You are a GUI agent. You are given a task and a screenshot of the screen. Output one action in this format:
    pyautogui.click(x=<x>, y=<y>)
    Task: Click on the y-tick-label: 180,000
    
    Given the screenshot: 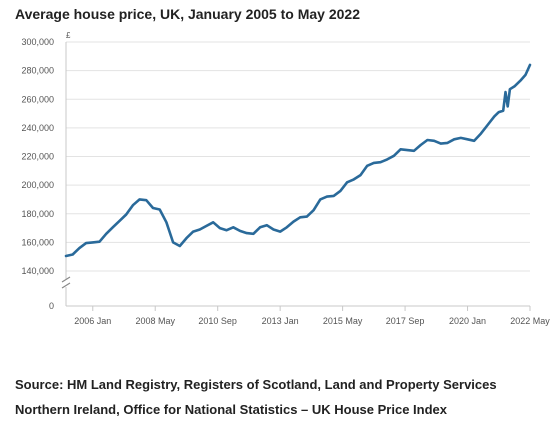 What is the action you would take?
    pyautogui.click(x=37, y=214)
    